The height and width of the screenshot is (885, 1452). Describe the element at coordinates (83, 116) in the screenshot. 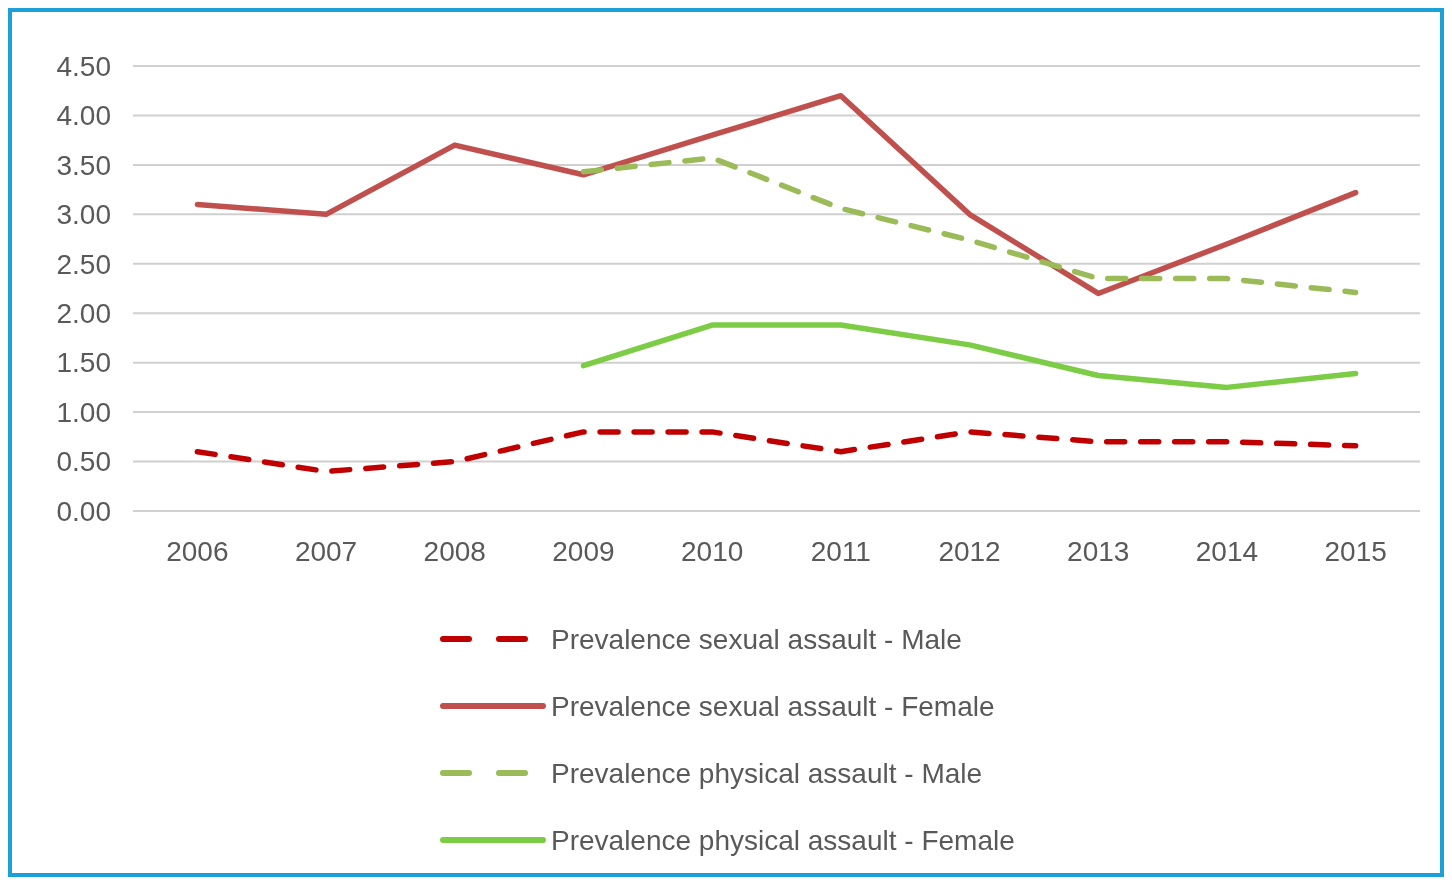

I see `y-tick-label: 4.00` at that location.